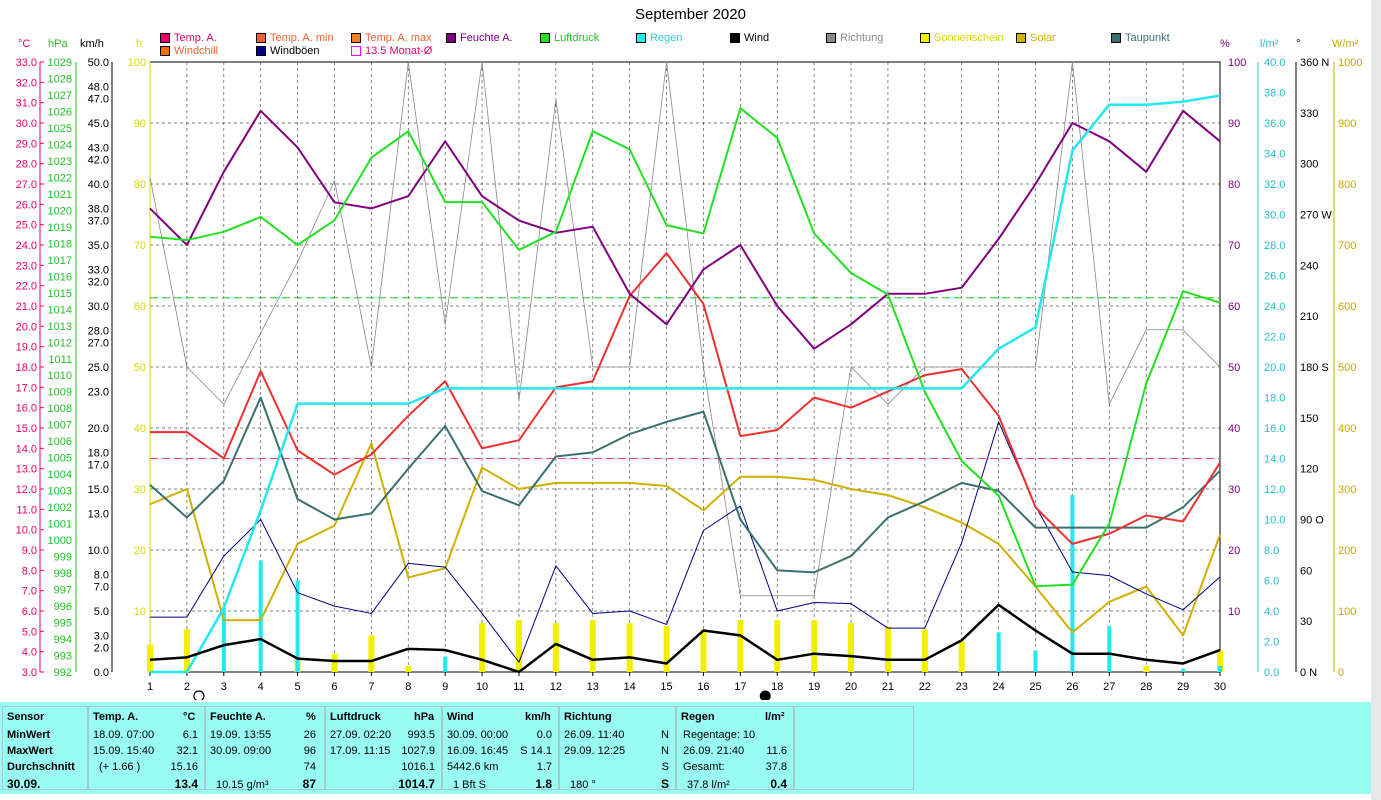  What do you see at coordinates (685, 638) in the screenshot?
I see `wind-line` at bounding box center [685, 638].